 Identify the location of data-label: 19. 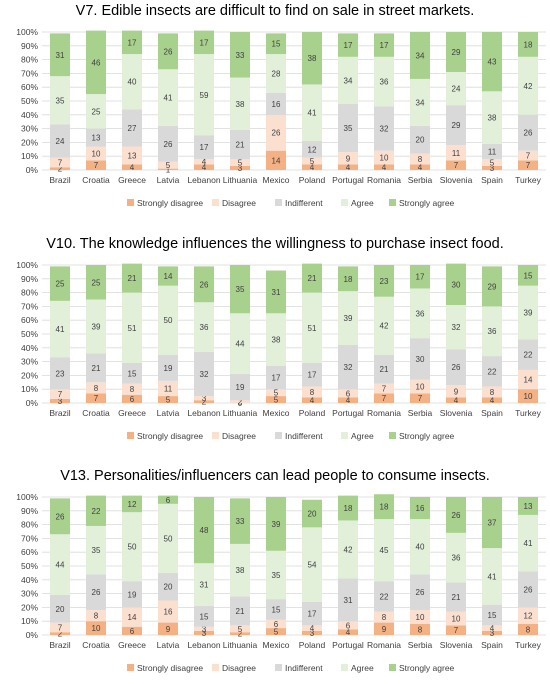
(132, 594).